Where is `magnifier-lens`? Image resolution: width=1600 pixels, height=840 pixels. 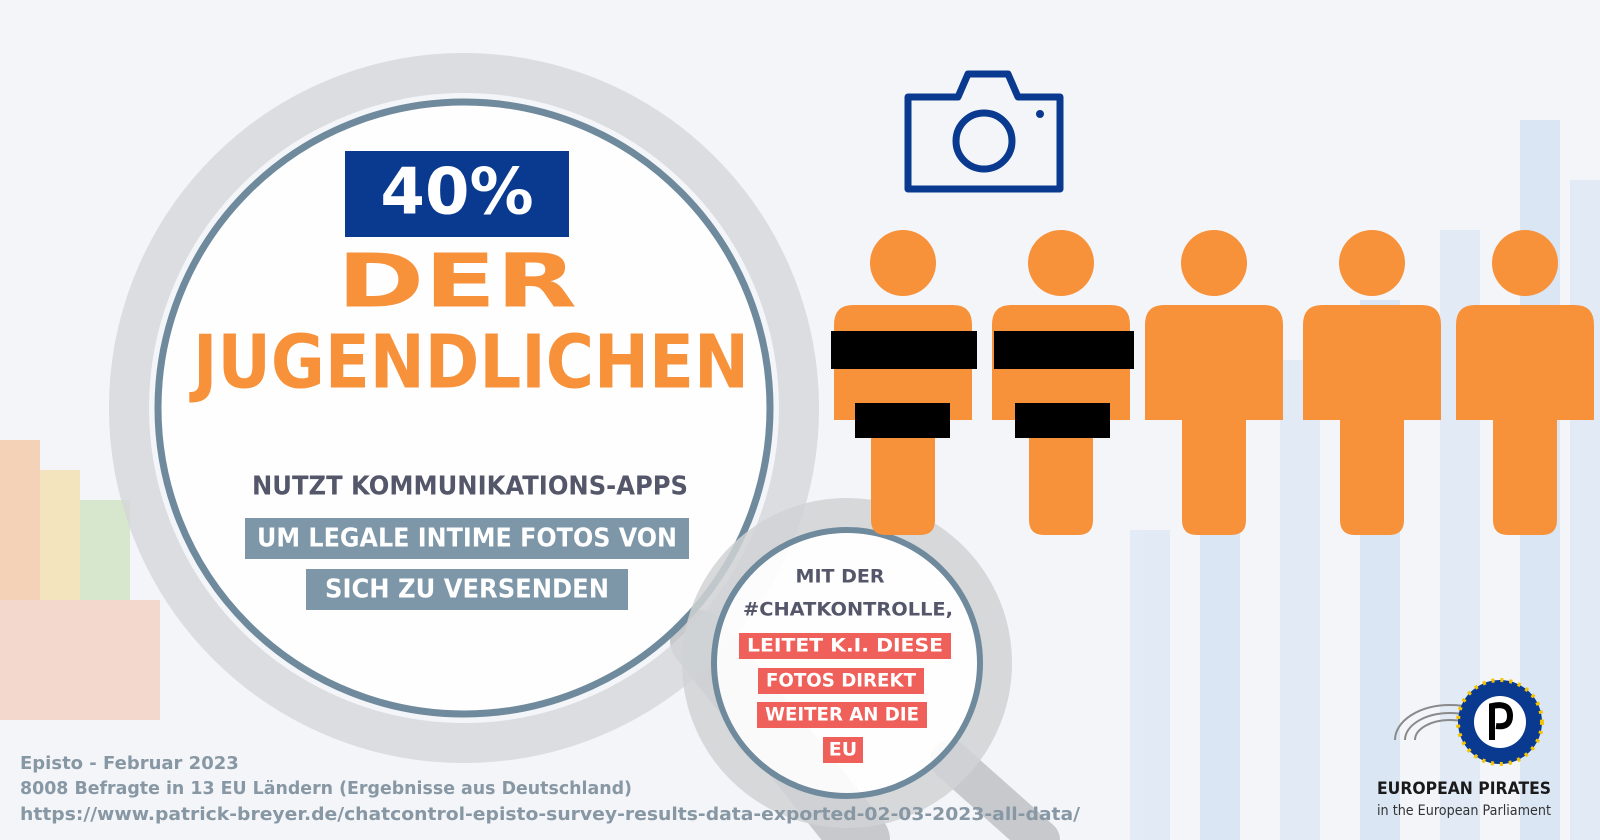 magnifier-lens is located at coordinates (847, 663).